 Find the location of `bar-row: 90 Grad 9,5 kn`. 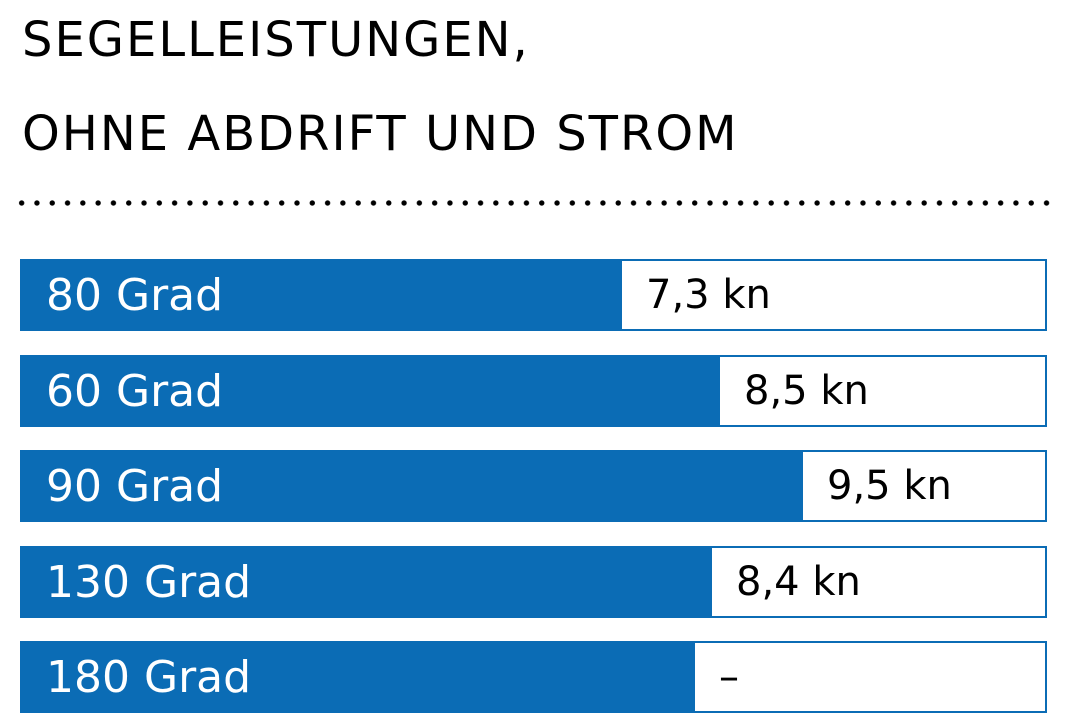

bar-row: 90 Grad 9,5 kn is located at coordinates (533, 486).